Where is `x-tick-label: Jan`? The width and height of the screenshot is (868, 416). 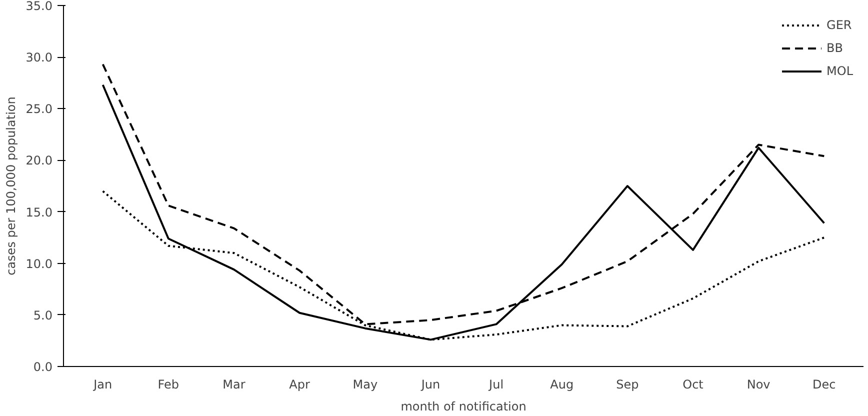 x-tick-label: Jan is located at coordinates (102, 385).